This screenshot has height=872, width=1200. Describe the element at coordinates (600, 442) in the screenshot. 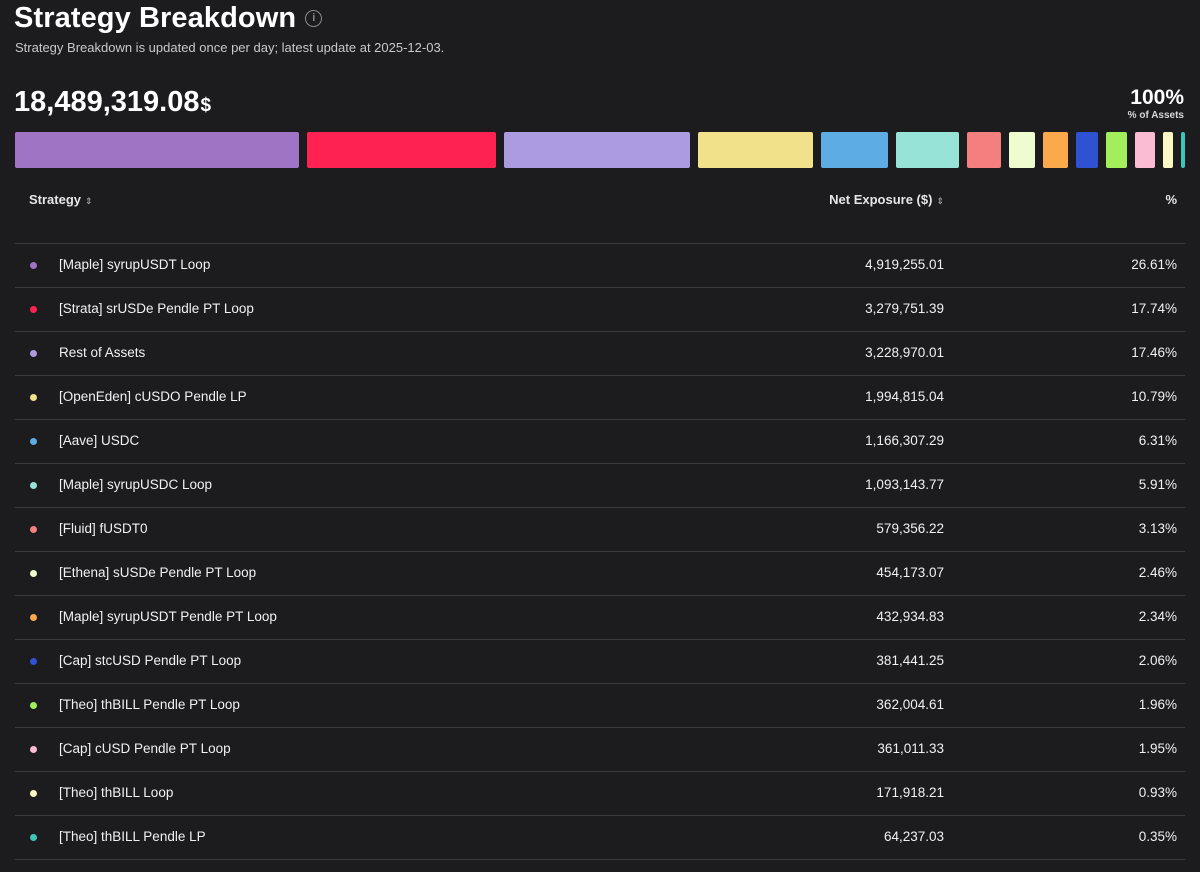

I see `table-row: [Aave] USDC 1,166,307.29 6.31%` at that location.